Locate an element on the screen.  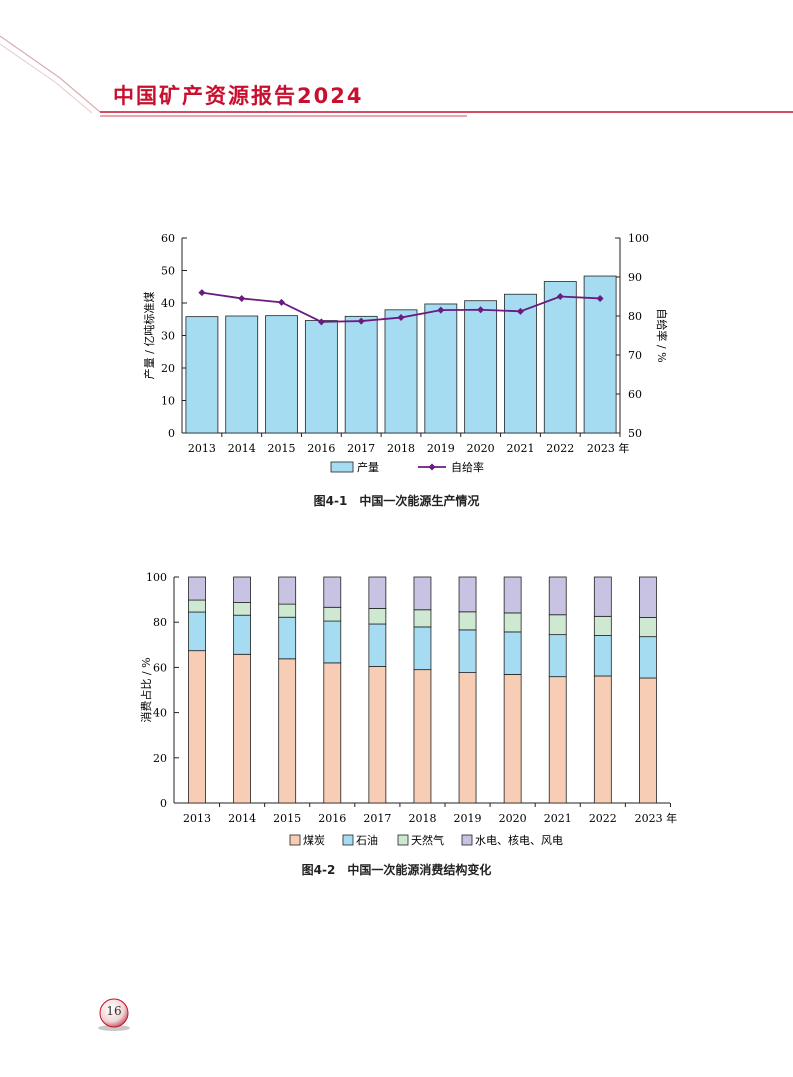
bar-gas-2013 is located at coordinates (197, 606).